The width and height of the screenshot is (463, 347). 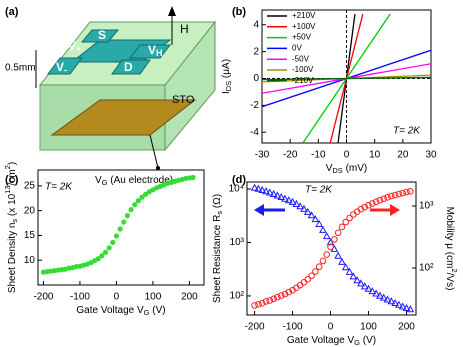 What do you see at coordinates (239, 12) in the screenshot?
I see `panel-label: (b)` at bounding box center [239, 12].